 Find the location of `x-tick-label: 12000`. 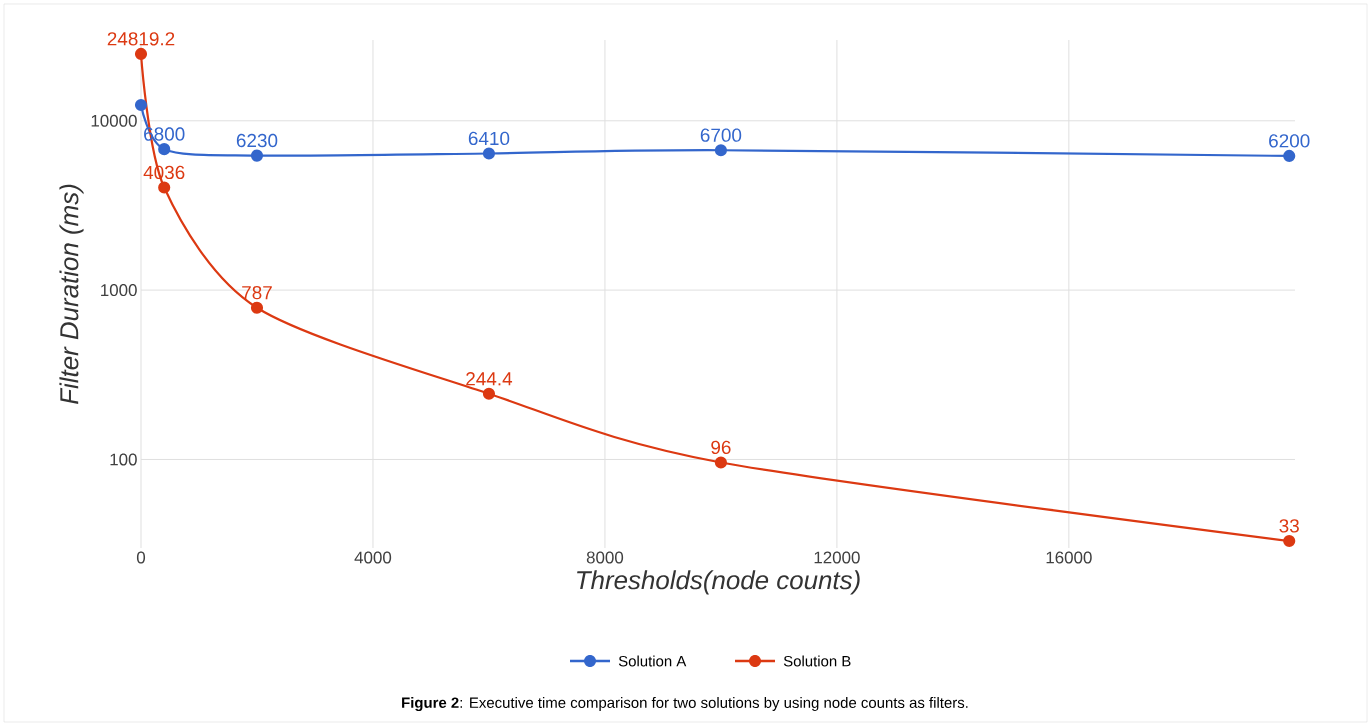

x-tick-label: 12000 is located at coordinates (837, 557).